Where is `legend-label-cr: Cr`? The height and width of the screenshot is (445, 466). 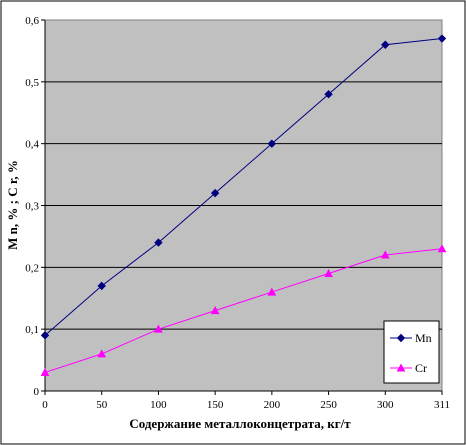 legend-label-cr: Cr is located at coordinates (421, 368).